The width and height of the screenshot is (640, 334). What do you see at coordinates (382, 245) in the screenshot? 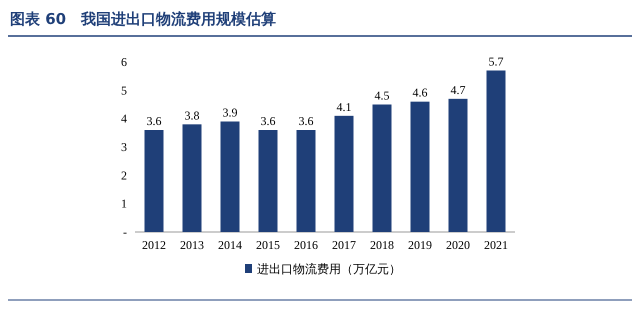
I see `x-tick-label: 2018` at bounding box center [382, 245].